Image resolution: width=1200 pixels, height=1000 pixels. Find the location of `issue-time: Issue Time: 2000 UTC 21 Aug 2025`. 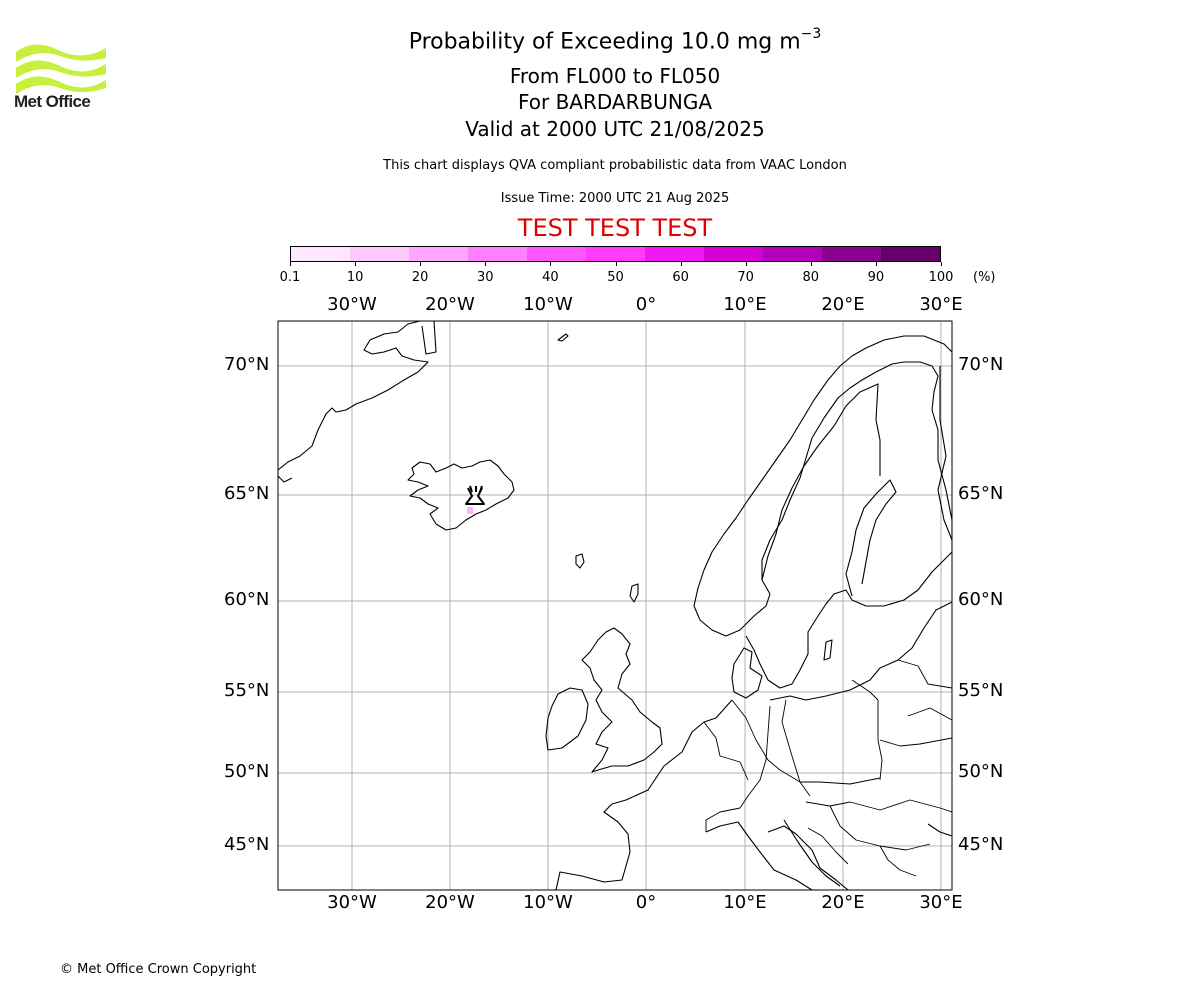

issue-time: Issue Time: 2000 UTC 21 Aug 2025 is located at coordinates (615, 198).